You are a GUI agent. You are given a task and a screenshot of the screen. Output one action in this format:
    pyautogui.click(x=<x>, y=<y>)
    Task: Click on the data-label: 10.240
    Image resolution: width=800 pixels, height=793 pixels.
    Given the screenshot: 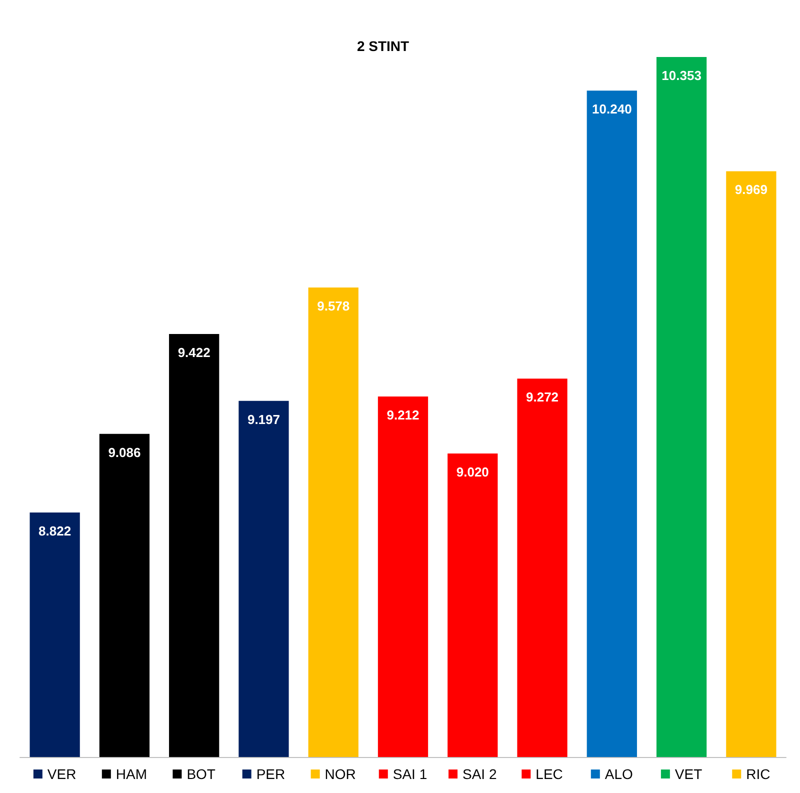 What is the action you would take?
    pyautogui.click(x=612, y=109)
    